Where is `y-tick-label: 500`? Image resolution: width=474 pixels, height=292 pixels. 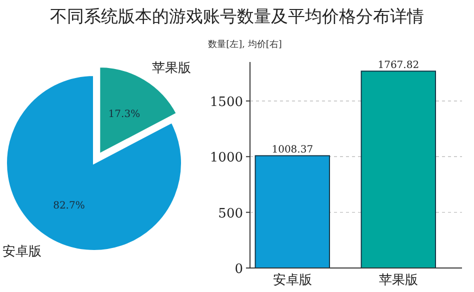 y-tick-label: 500 is located at coordinates (230, 214).